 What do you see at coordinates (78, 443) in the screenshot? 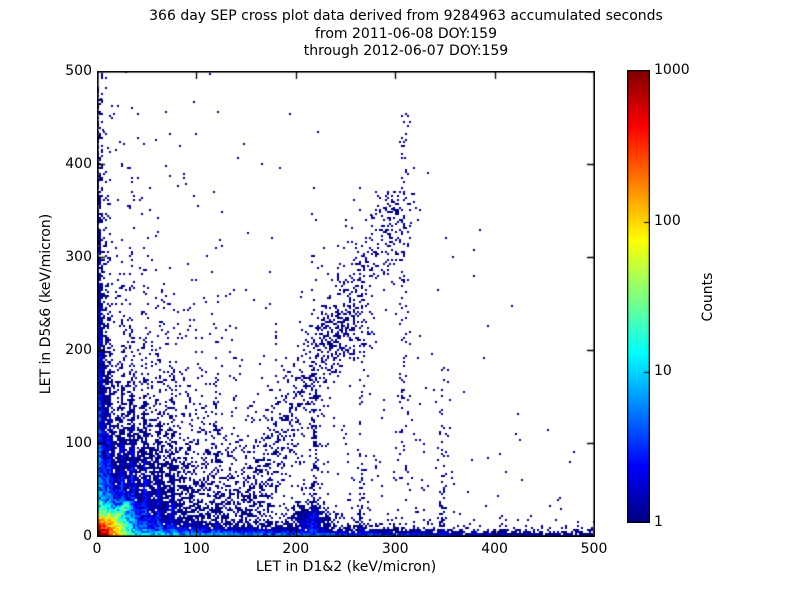
I see `y-tick-label: 100` at bounding box center [78, 443].